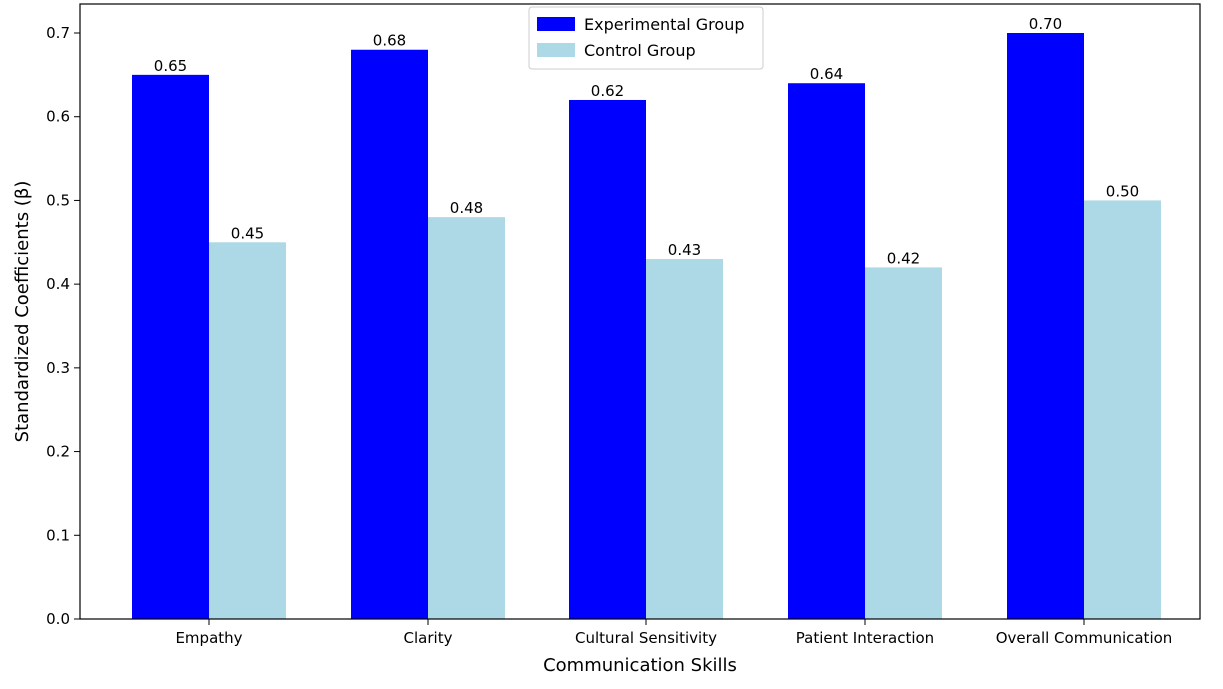  What do you see at coordinates (22, 312) in the screenshot?
I see `y-axis-title: Standardized Coefficients (β)` at bounding box center [22, 312].